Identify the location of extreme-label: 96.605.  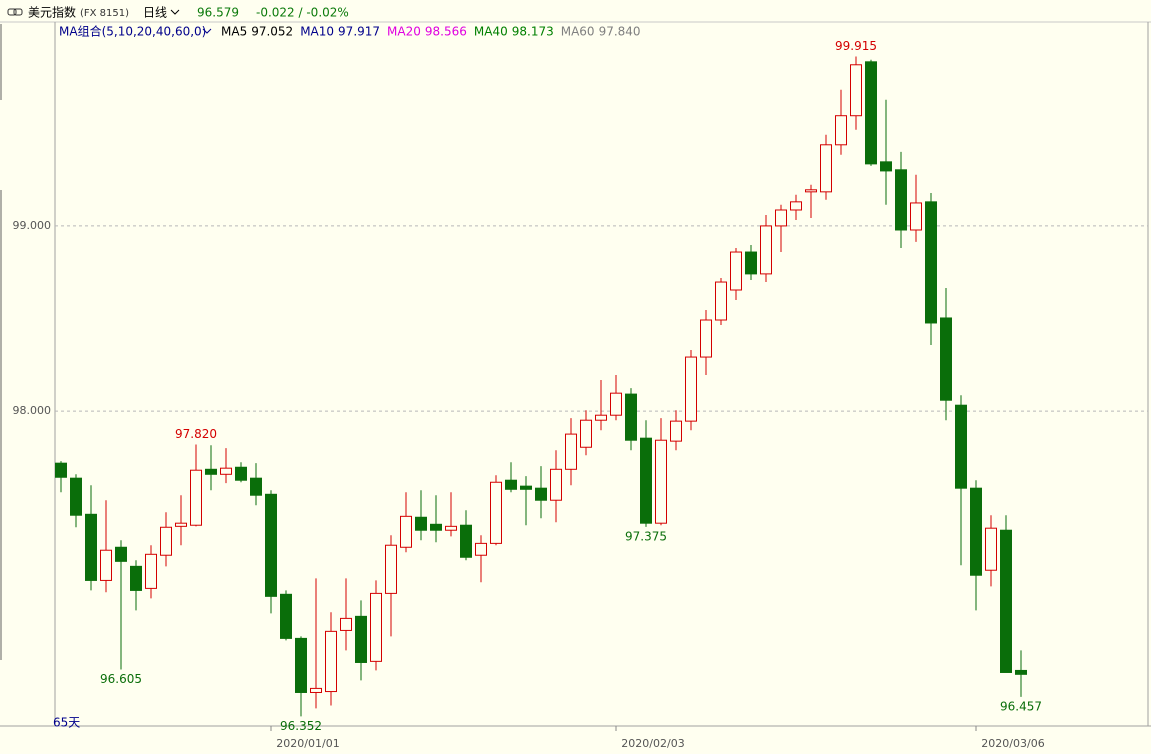
(121, 679).